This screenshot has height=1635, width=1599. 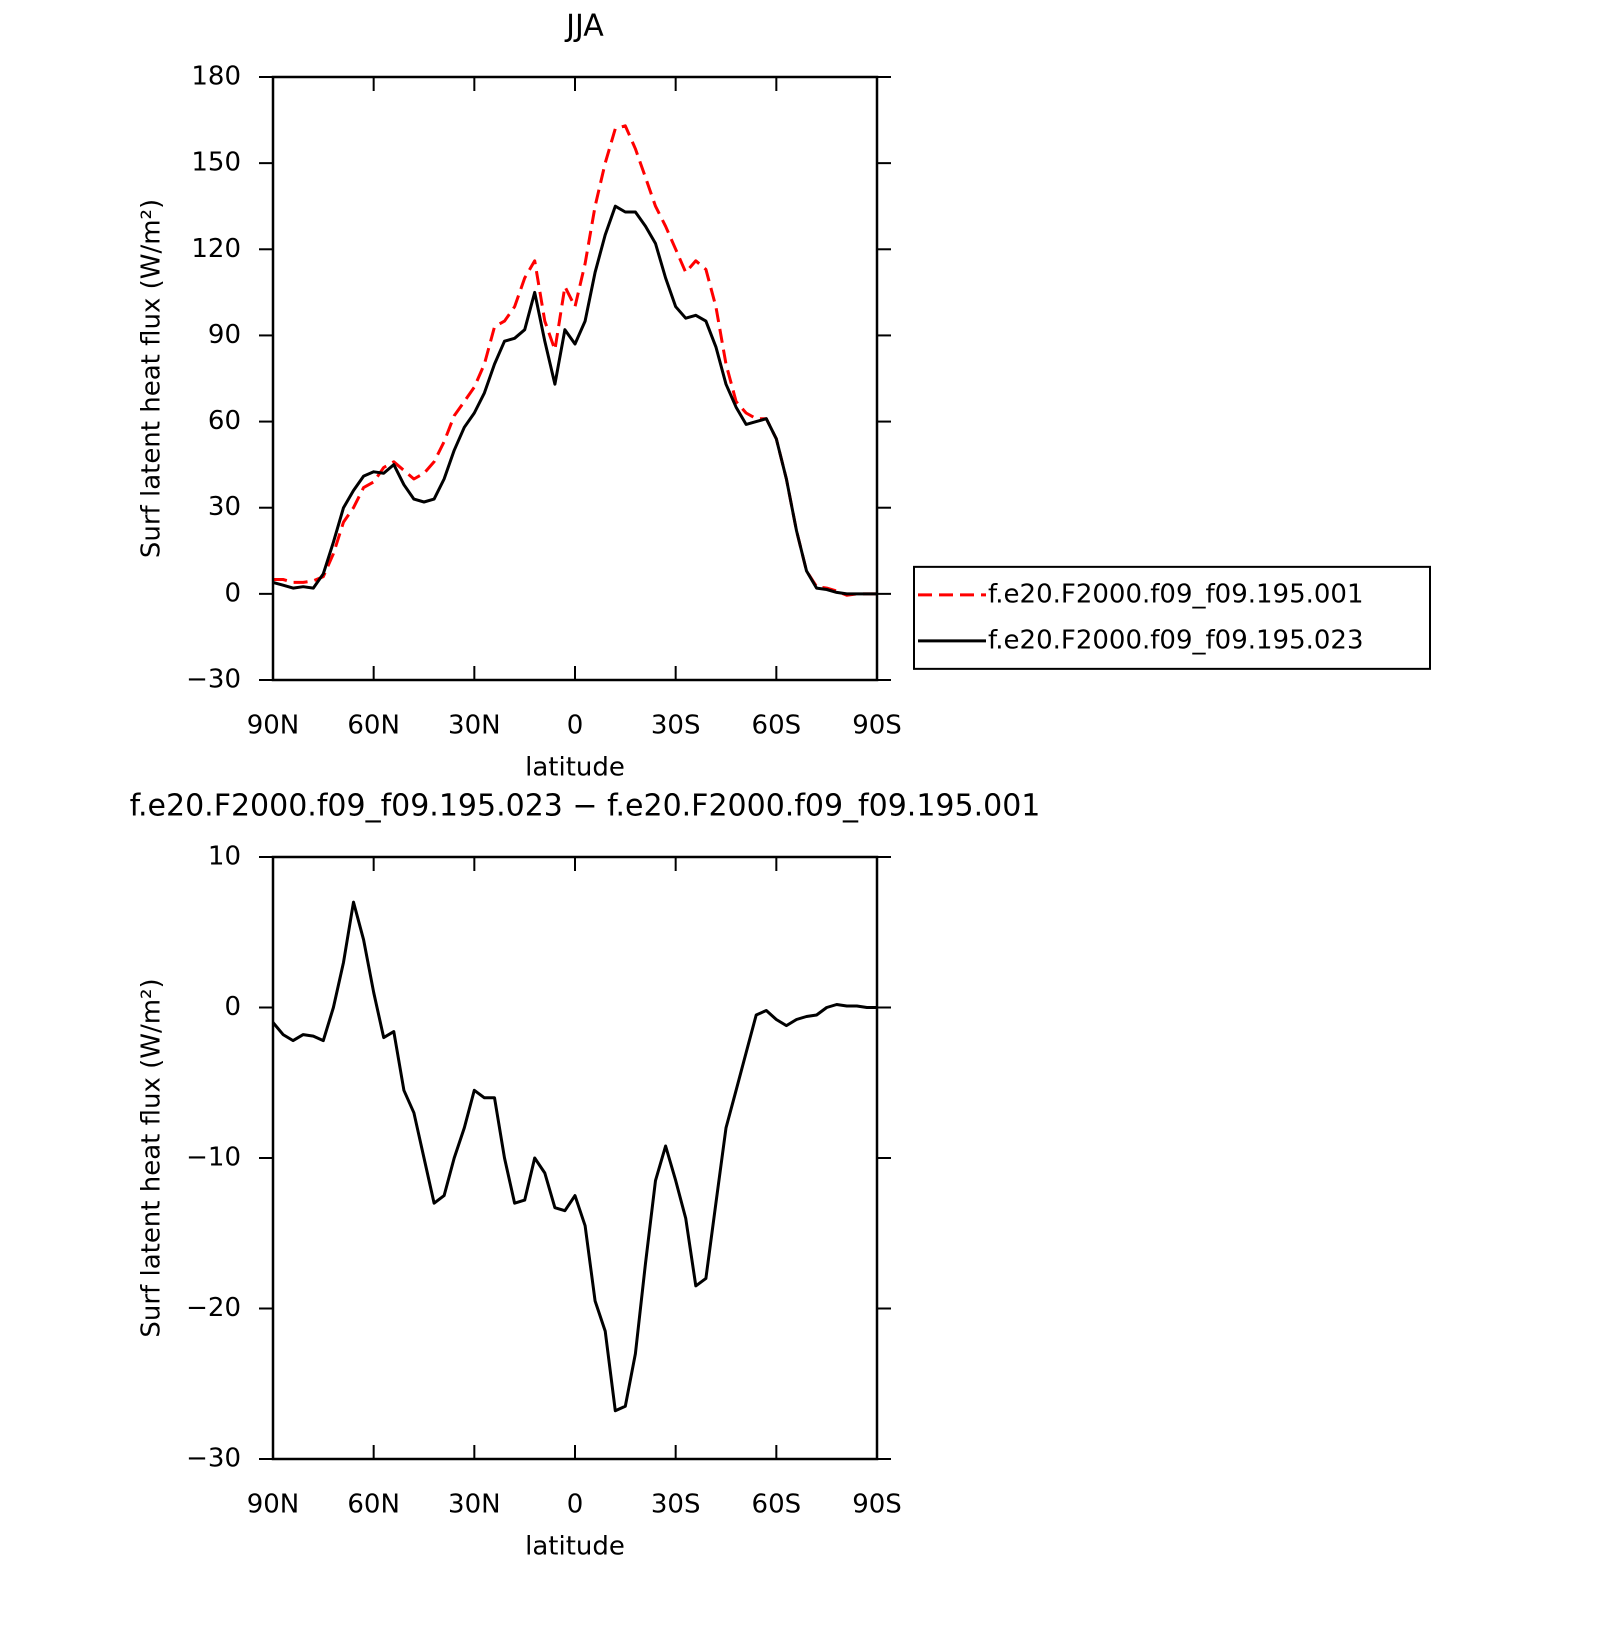 I want to click on y-tick-label: 60, so click(x=224, y=421).